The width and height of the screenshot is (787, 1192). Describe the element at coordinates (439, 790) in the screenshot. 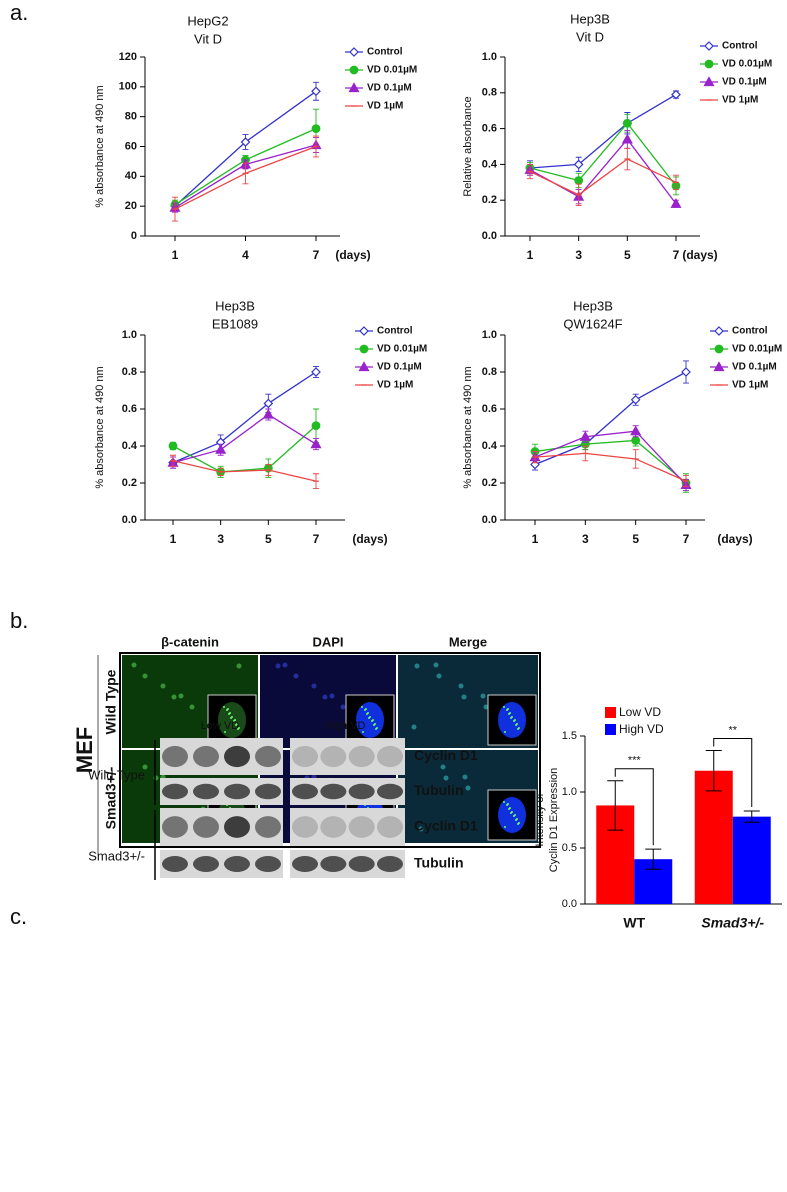

I see `band-label: Tubulin` at that location.